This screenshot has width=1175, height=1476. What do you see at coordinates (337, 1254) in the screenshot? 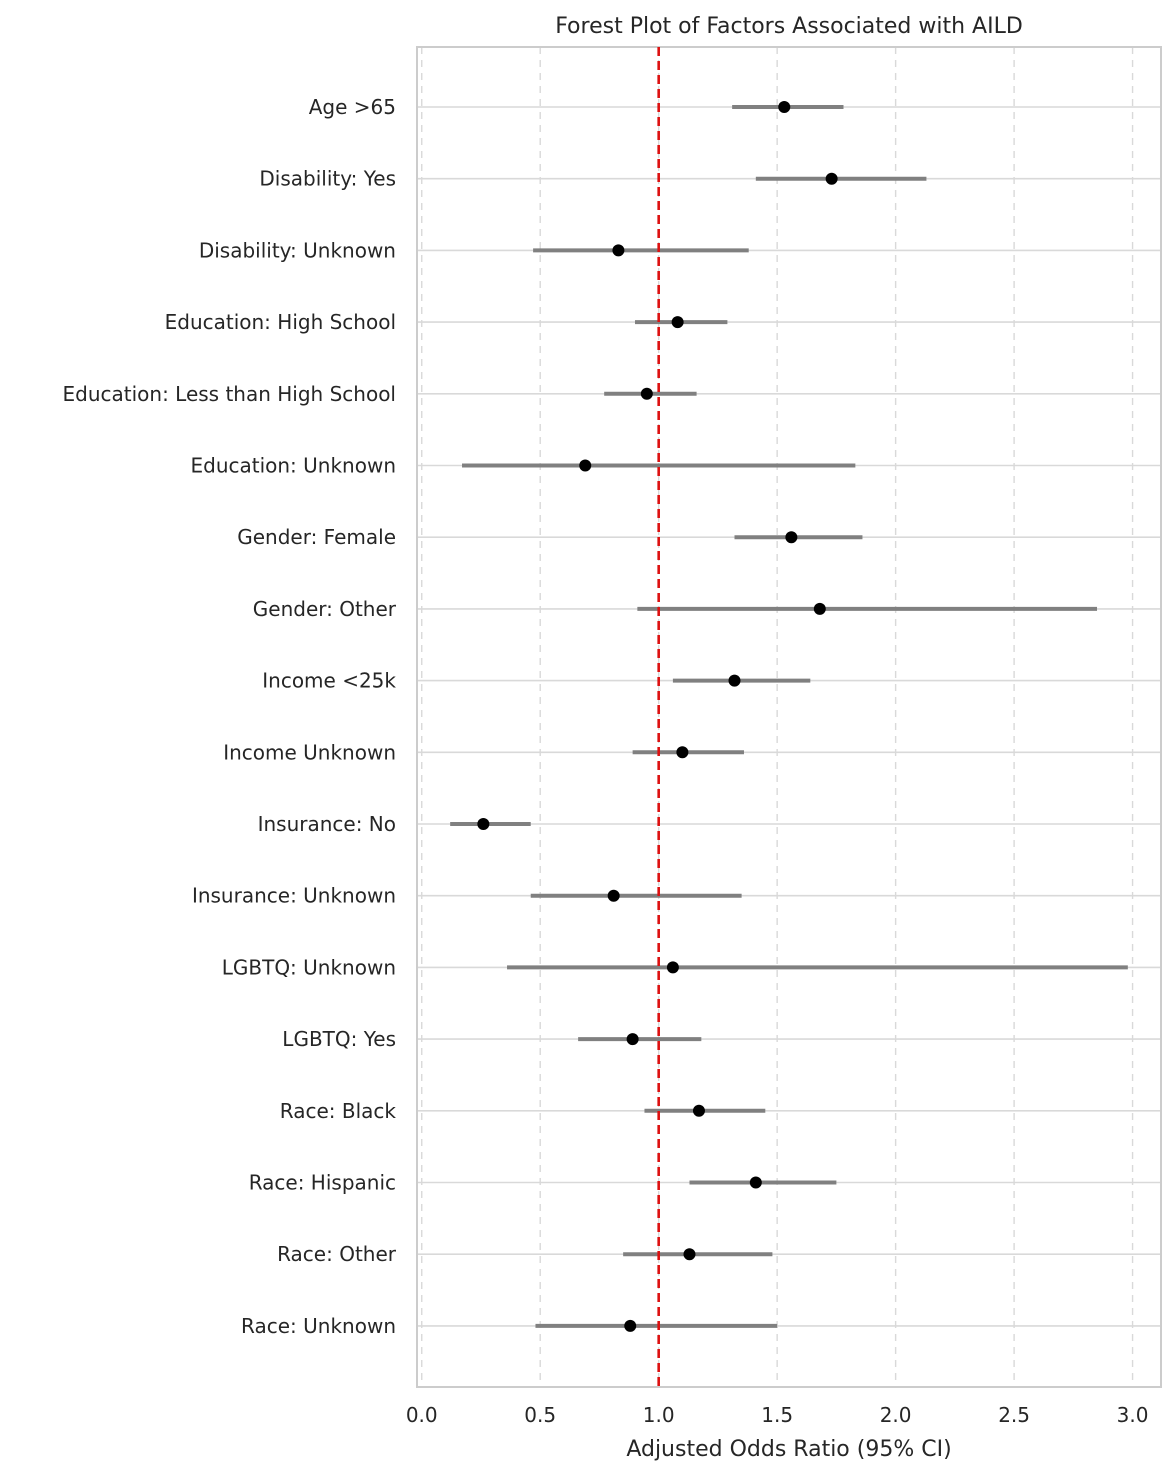
I see `y-tick-label: Race: Other` at bounding box center [337, 1254].